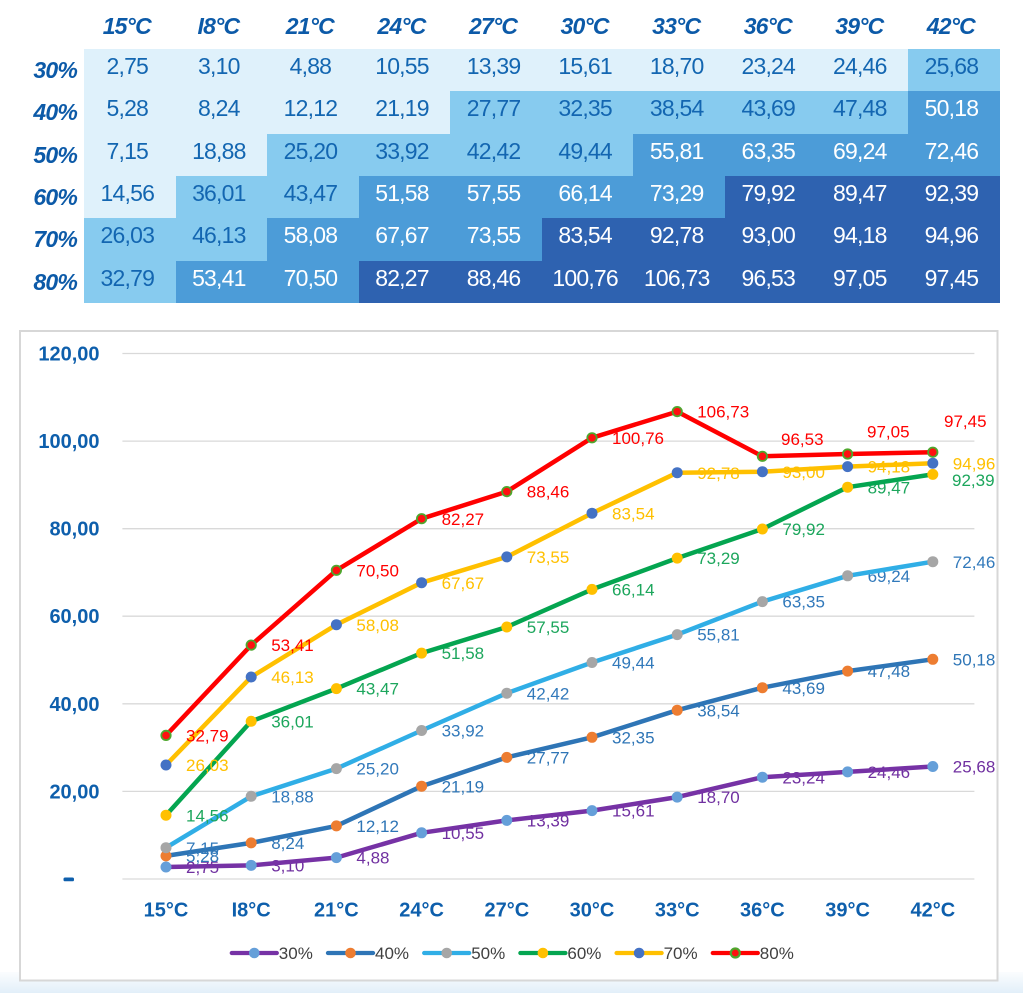 The image size is (1023, 993). Describe the element at coordinates (292, 721) in the screenshot. I see `svg-text: 36,01` at that location.